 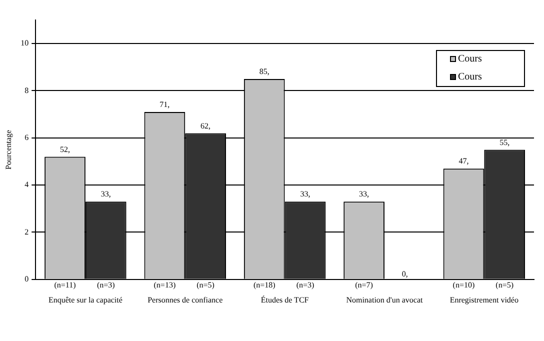 What do you see at coordinates (505, 142) in the screenshot?
I see `annotation: 55,` at bounding box center [505, 142].